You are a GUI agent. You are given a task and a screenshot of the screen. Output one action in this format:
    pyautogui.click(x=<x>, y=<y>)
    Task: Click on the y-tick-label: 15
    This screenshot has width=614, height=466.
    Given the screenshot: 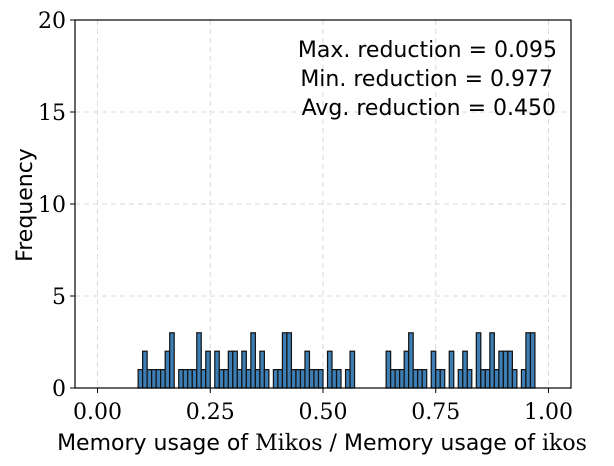 What is the action you would take?
    pyautogui.click(x=52, y=113)
    